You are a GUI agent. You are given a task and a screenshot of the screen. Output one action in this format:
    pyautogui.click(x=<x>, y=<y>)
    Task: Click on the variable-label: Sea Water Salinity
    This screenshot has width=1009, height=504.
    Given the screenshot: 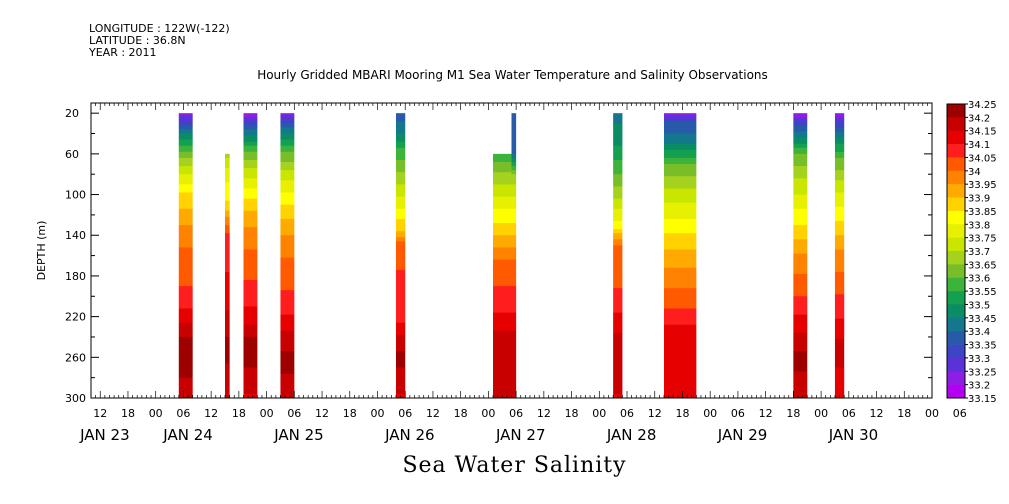 What is the action you would take?
    pyautogui.click(x=514, y=465)
    